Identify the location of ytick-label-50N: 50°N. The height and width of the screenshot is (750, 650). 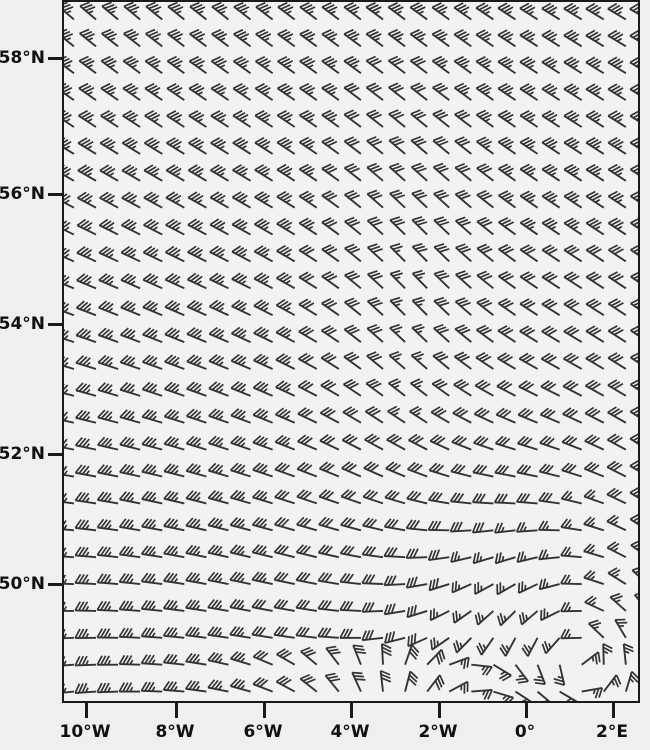
(22, 584).